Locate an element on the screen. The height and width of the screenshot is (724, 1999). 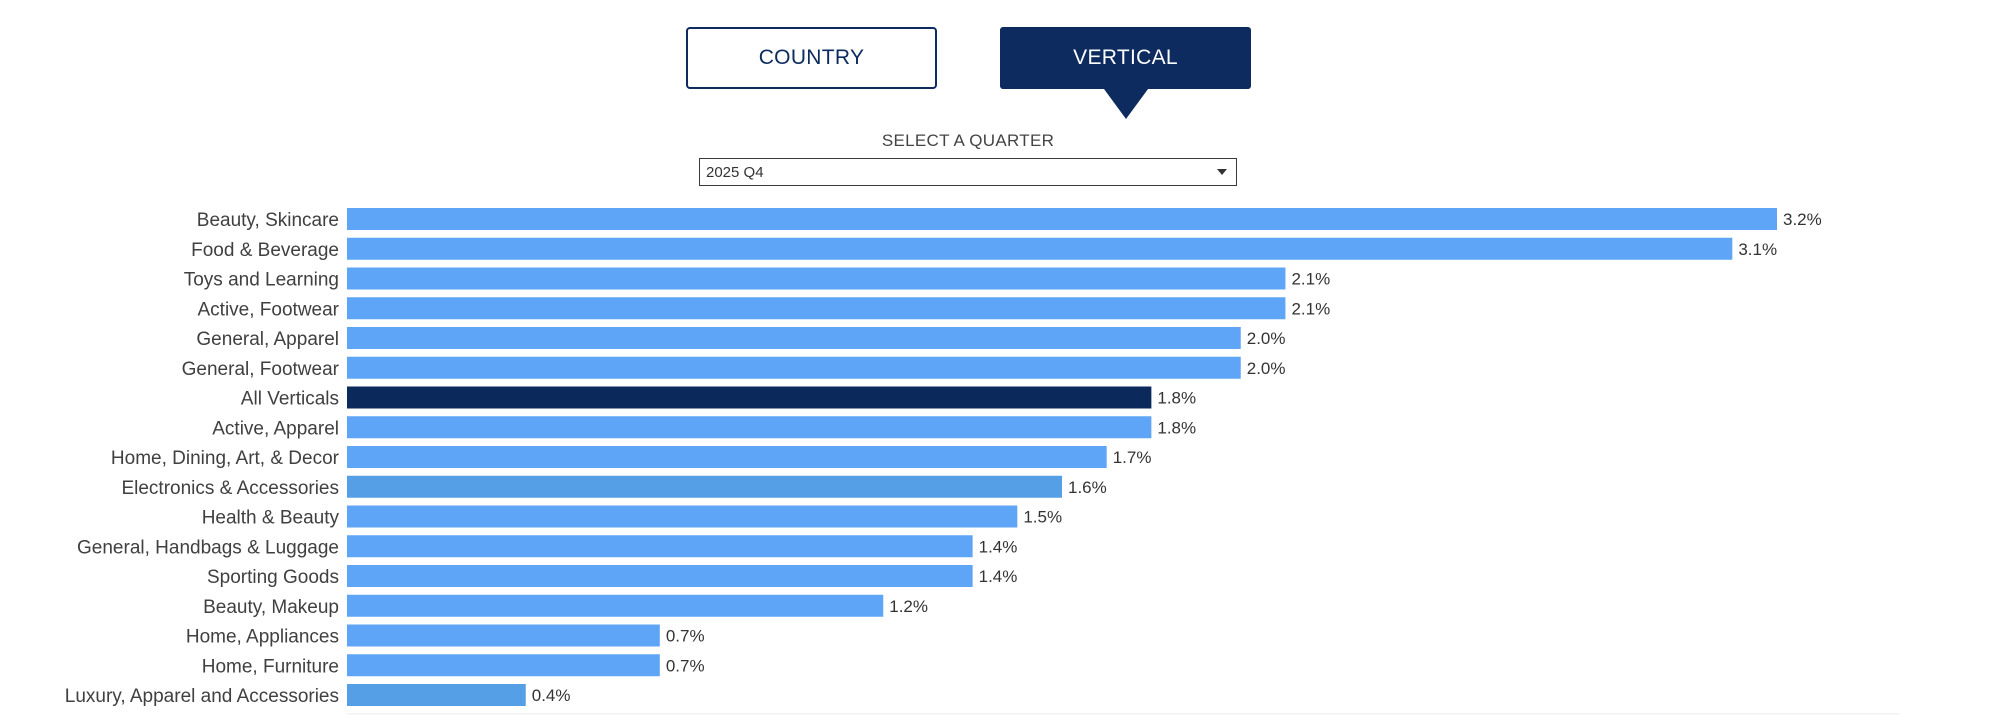
vertical-toggle-label: VERTICAL is located at coordinates (1125, 57).